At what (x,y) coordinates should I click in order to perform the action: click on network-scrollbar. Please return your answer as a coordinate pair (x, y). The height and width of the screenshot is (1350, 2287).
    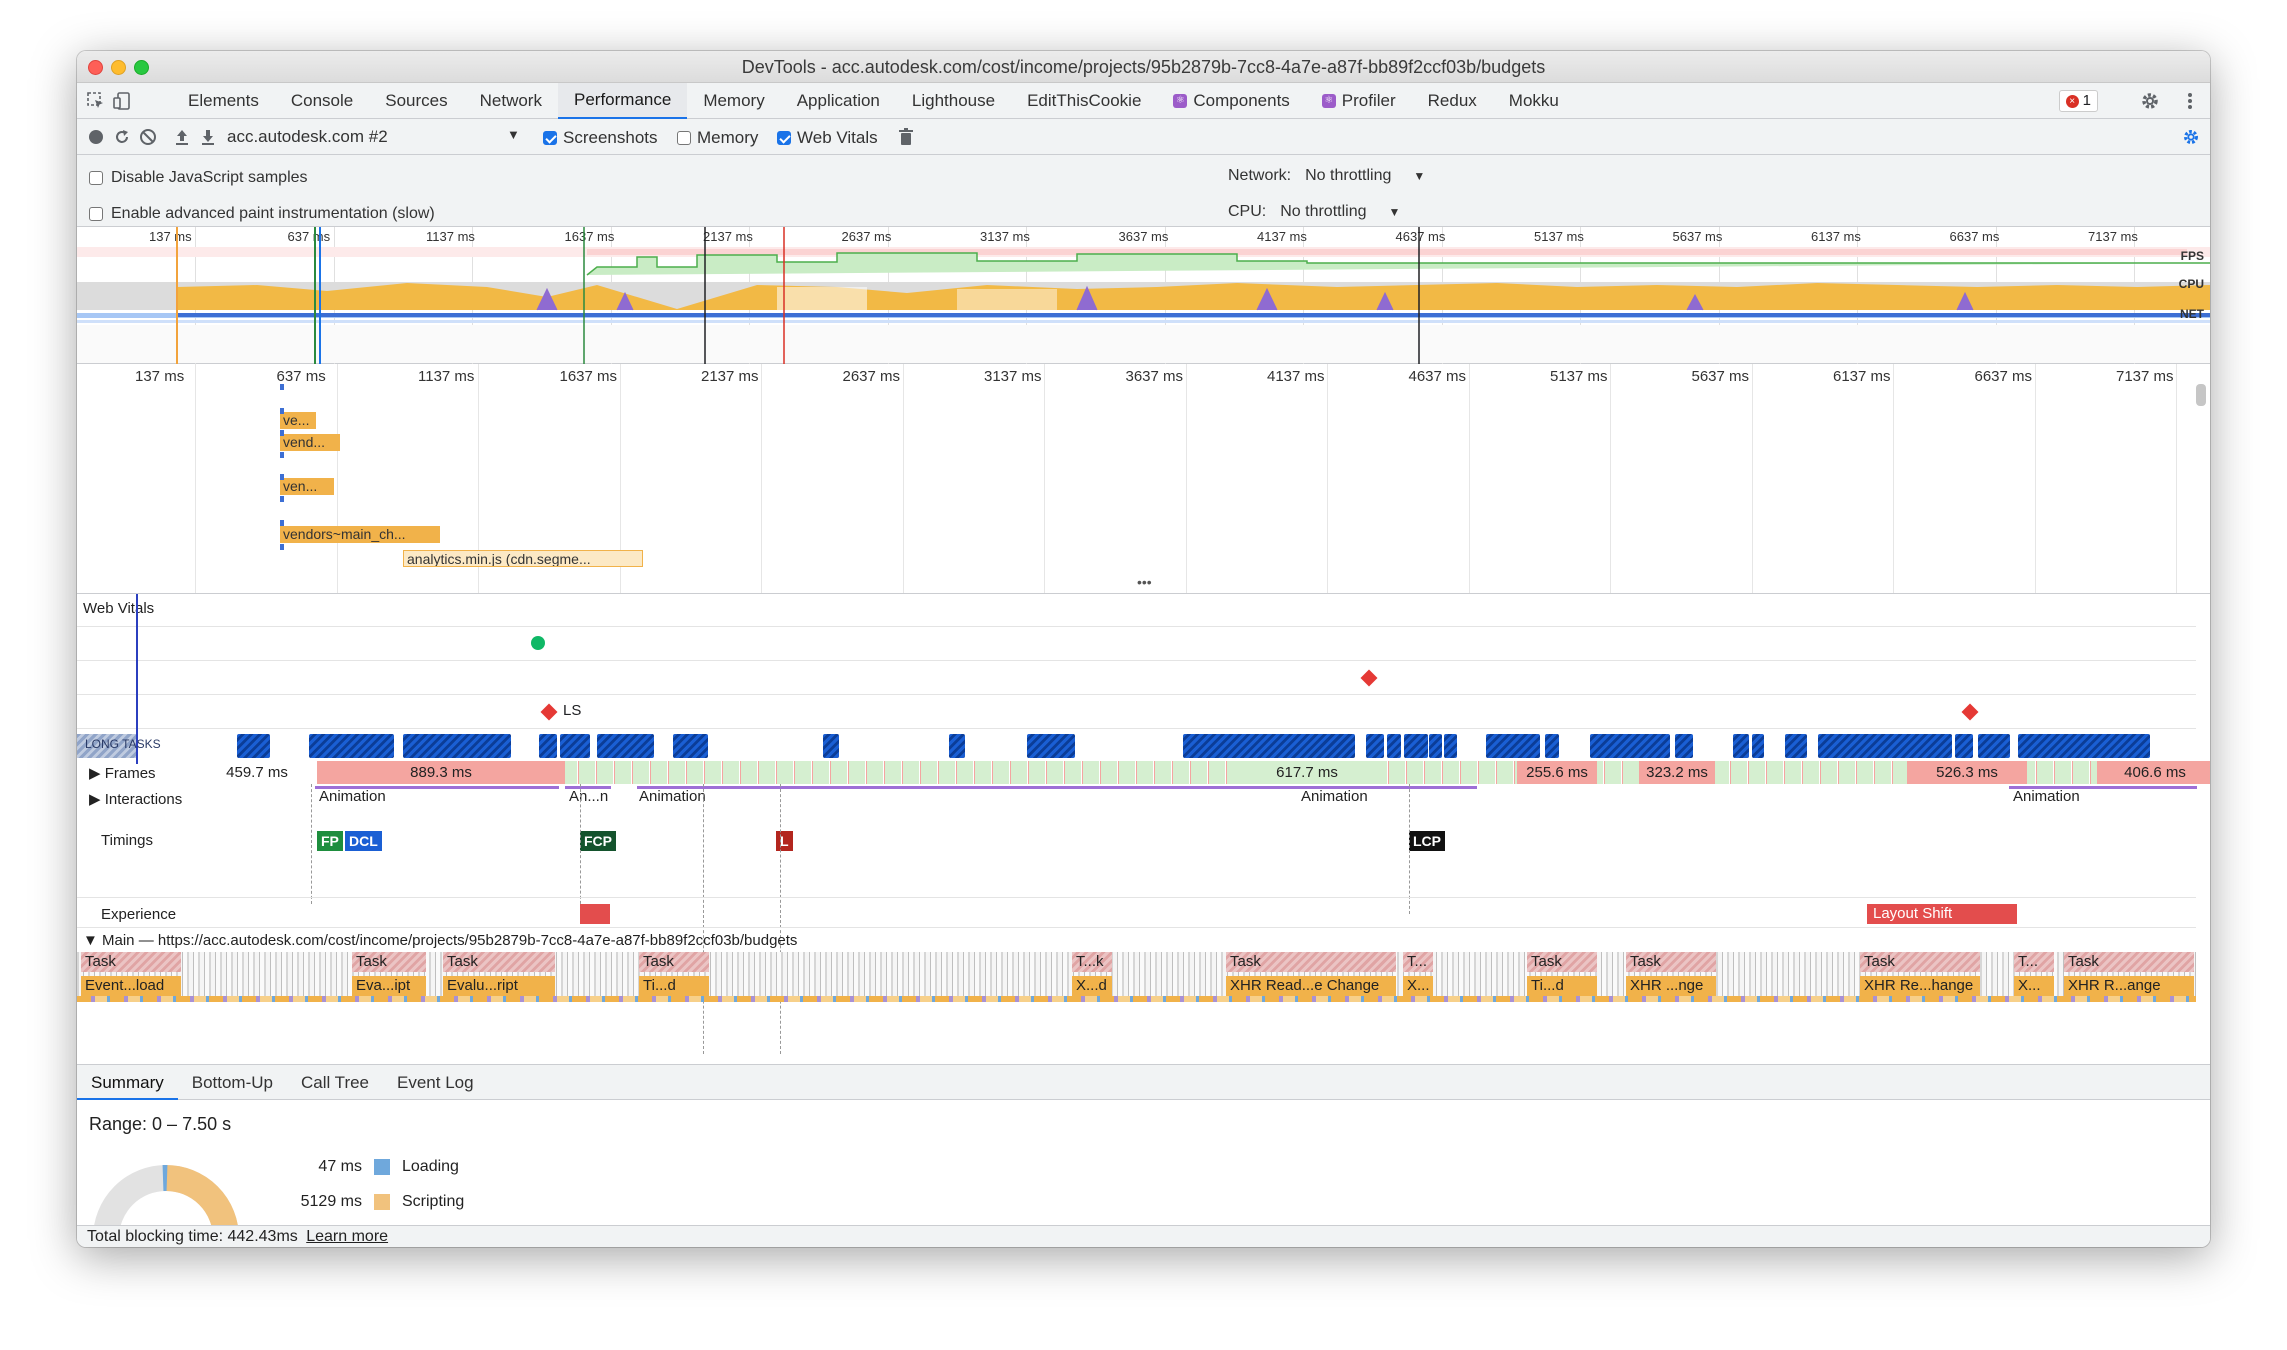
    Looking at the image, I should click on (2201, 395).